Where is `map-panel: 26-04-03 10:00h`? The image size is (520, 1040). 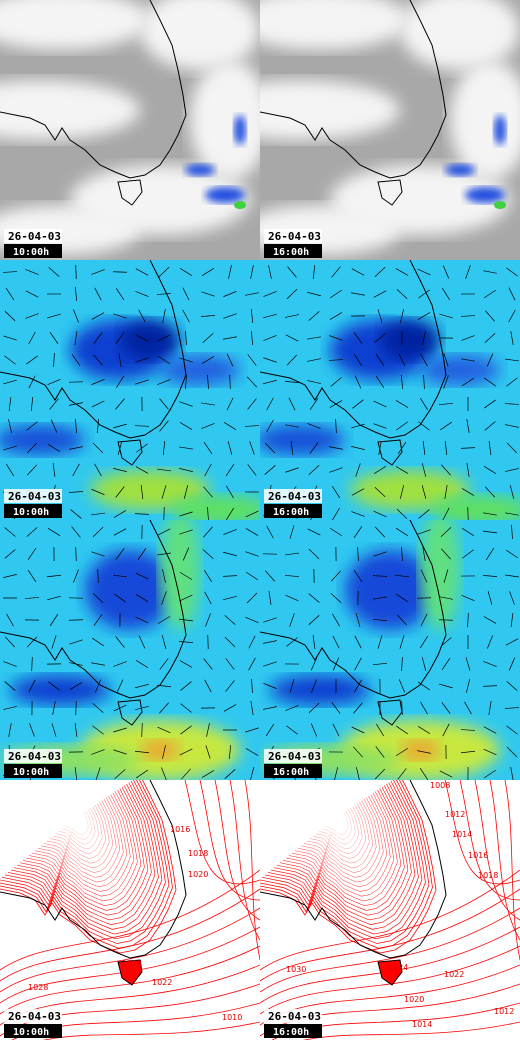
map-panel: 26-04-03 10:00h is located at coordinates (130, 910).